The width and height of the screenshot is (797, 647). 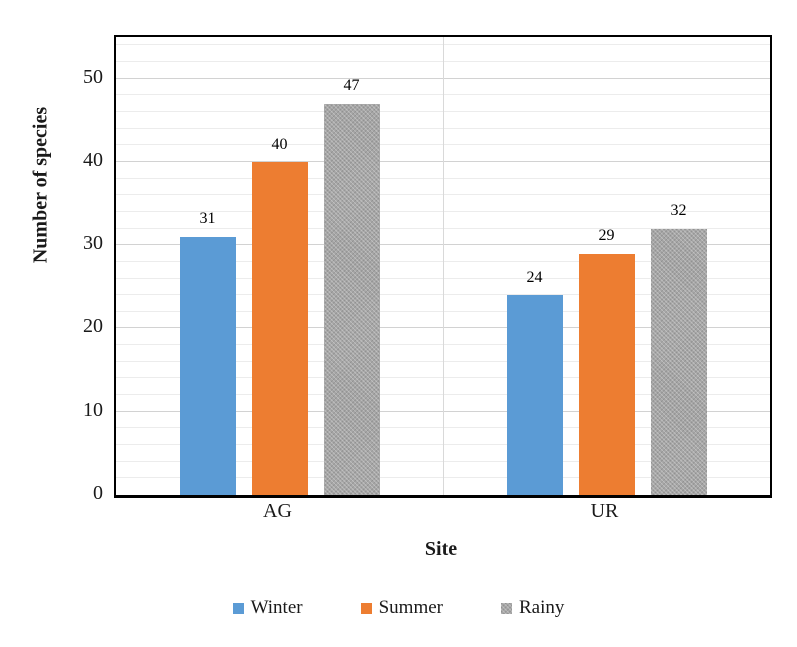 I want to click on data-label-summer-ag: 40, so click(x=279, y=144).